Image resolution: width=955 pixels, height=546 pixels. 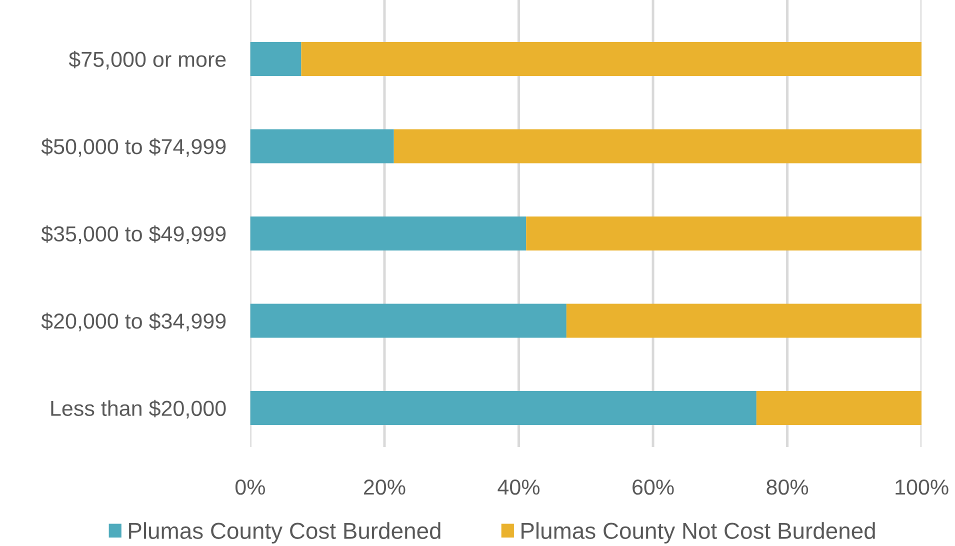 I want to click on x-tick-label: 20%, so click(x=385, y=487).